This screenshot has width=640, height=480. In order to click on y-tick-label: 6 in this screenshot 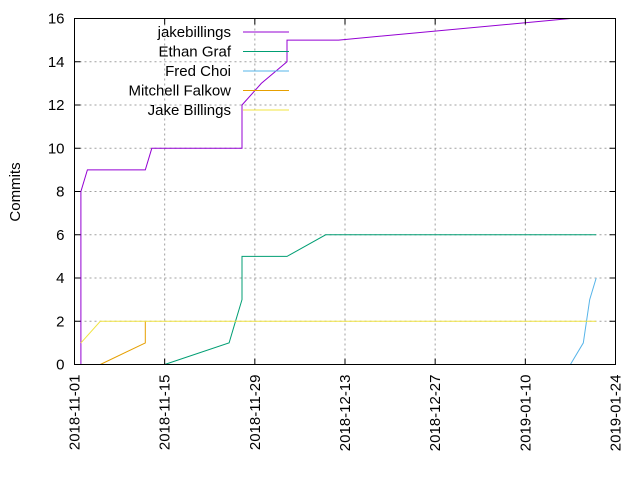, I will do `click(60, 235)`.